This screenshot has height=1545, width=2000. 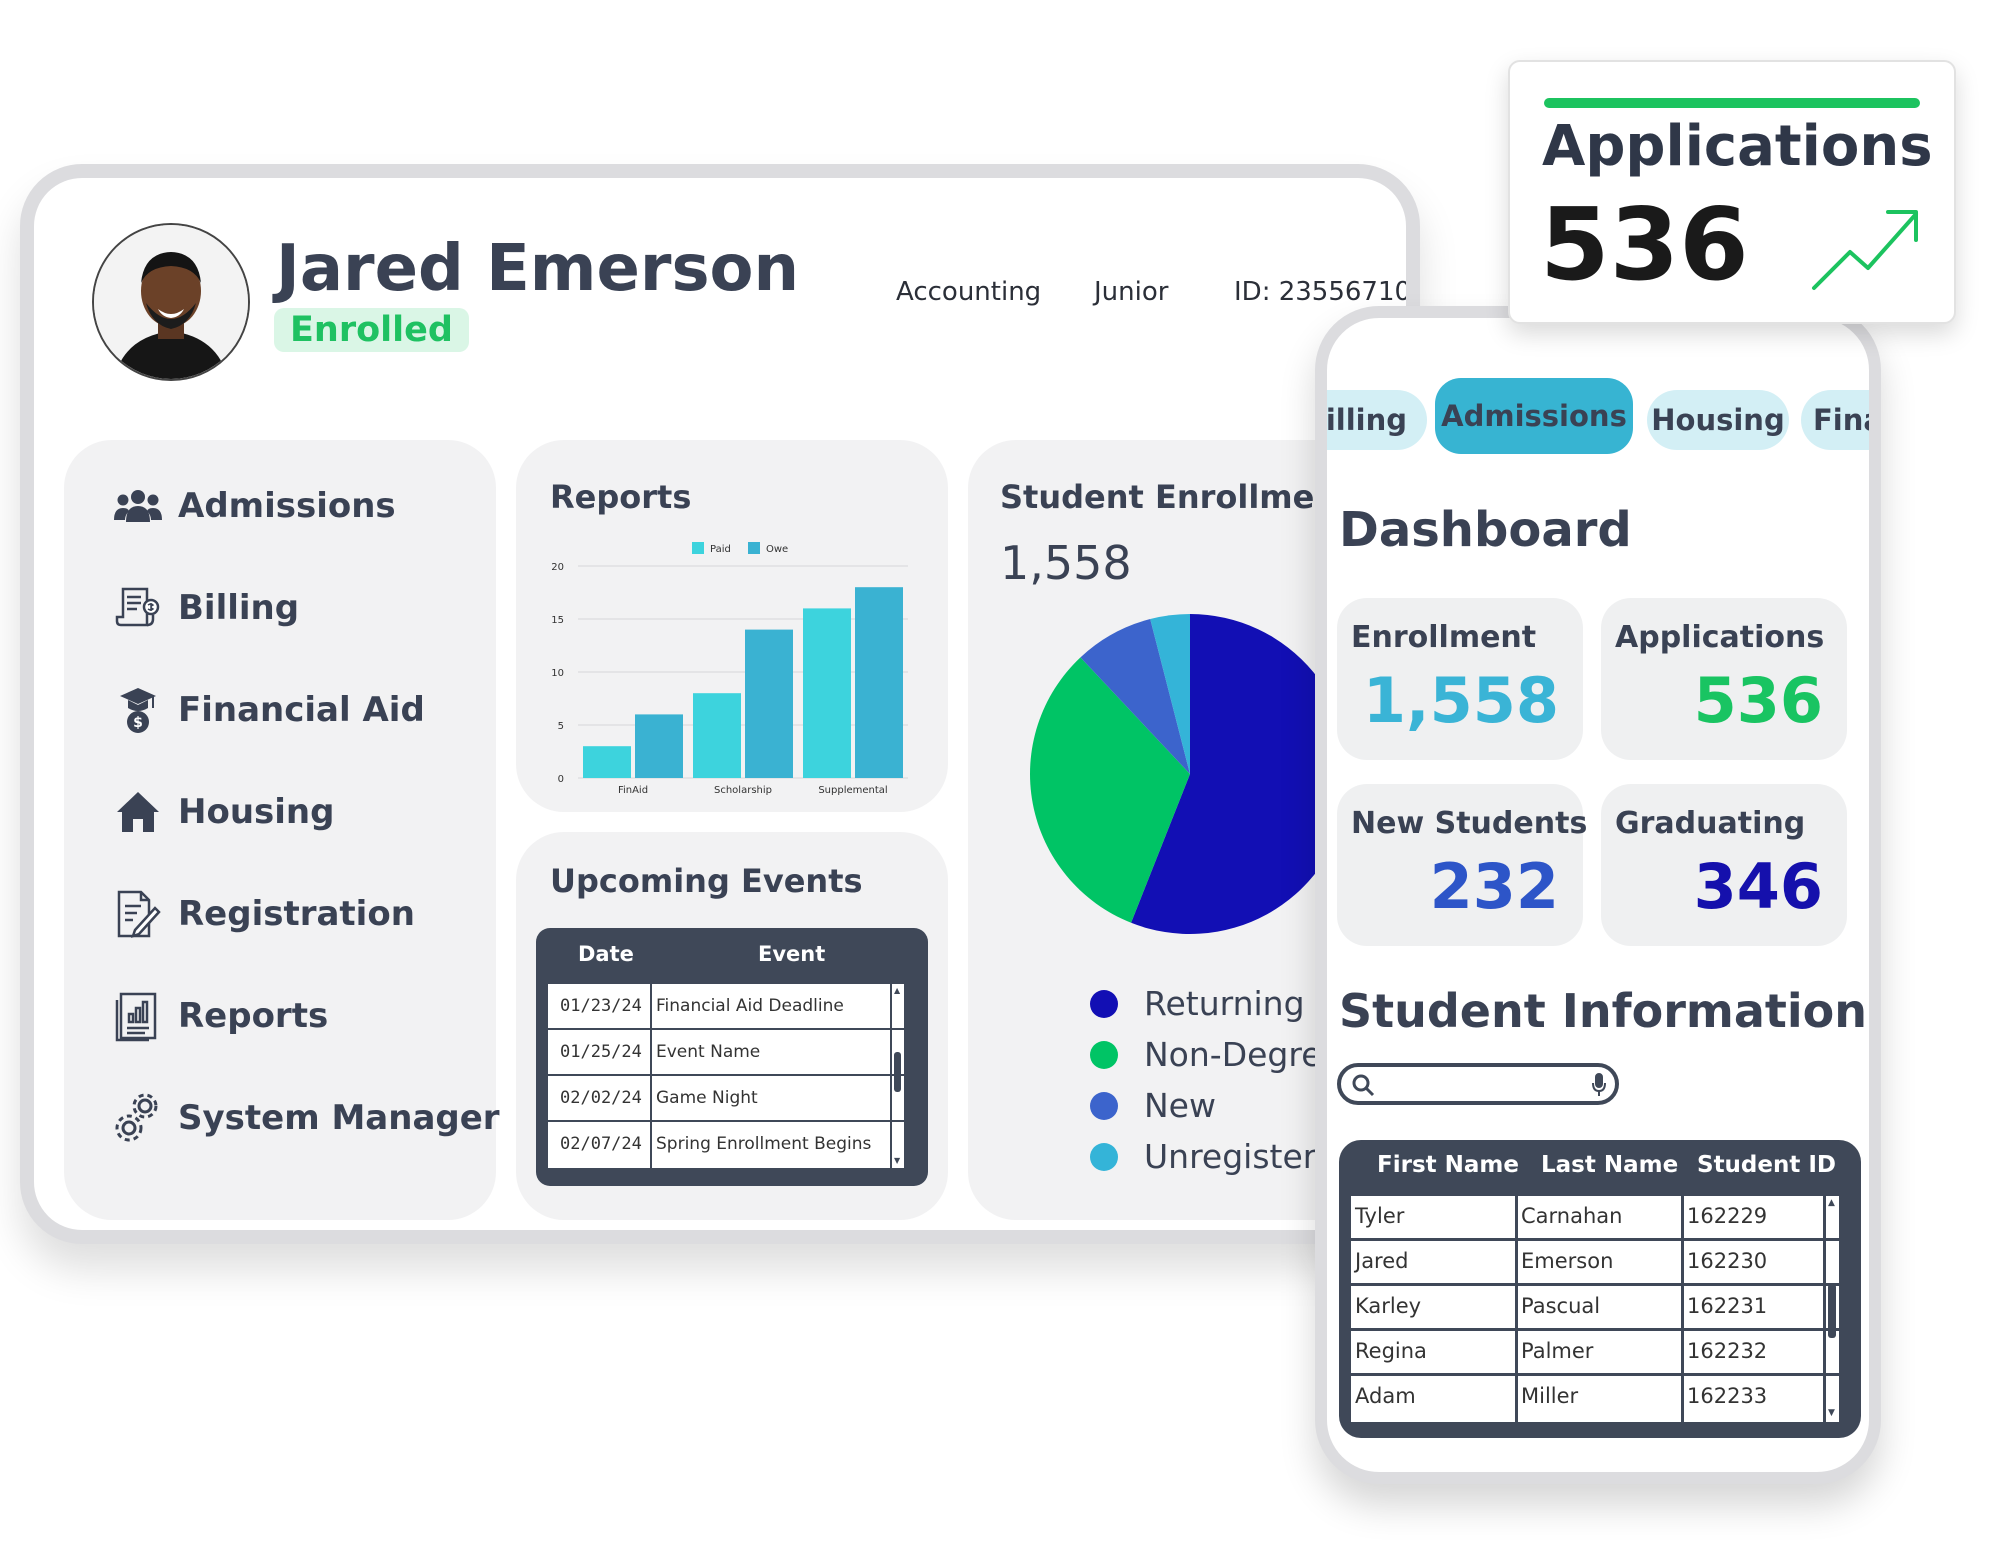 What do you see at coordinates (633, 790) in the screenshot?
I see `x-tick-label: FinAid` at bounding box center [633, 790].